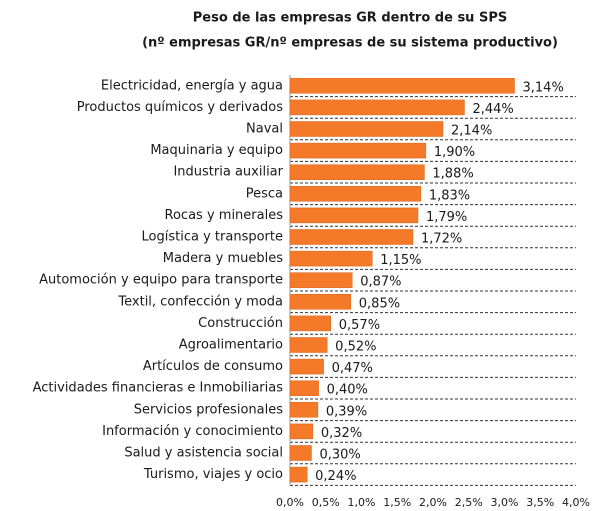 The height and width of the screenshot is (511, 593). What do you see at coordinates (161, 280) in the screenshot?
I see `y-tick-label: Automoción y equipo para transporte` at bounding box center [161, 280].